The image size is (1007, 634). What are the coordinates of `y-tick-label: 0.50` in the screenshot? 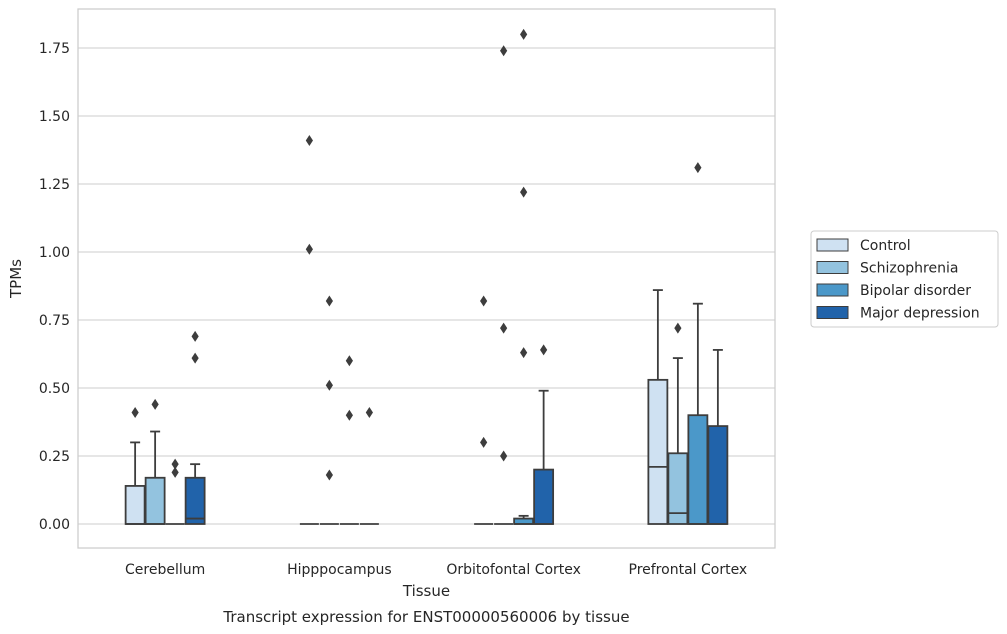 It's located at (54, 389).